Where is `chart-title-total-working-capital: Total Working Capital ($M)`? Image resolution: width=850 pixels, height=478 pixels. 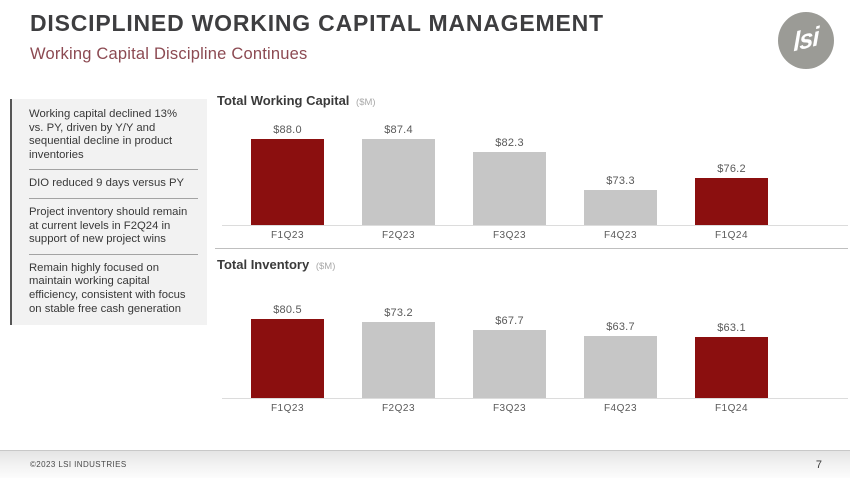 chart-title-total-working-capital: Total Working Capital ($M) is located at coordinates (296, 100).